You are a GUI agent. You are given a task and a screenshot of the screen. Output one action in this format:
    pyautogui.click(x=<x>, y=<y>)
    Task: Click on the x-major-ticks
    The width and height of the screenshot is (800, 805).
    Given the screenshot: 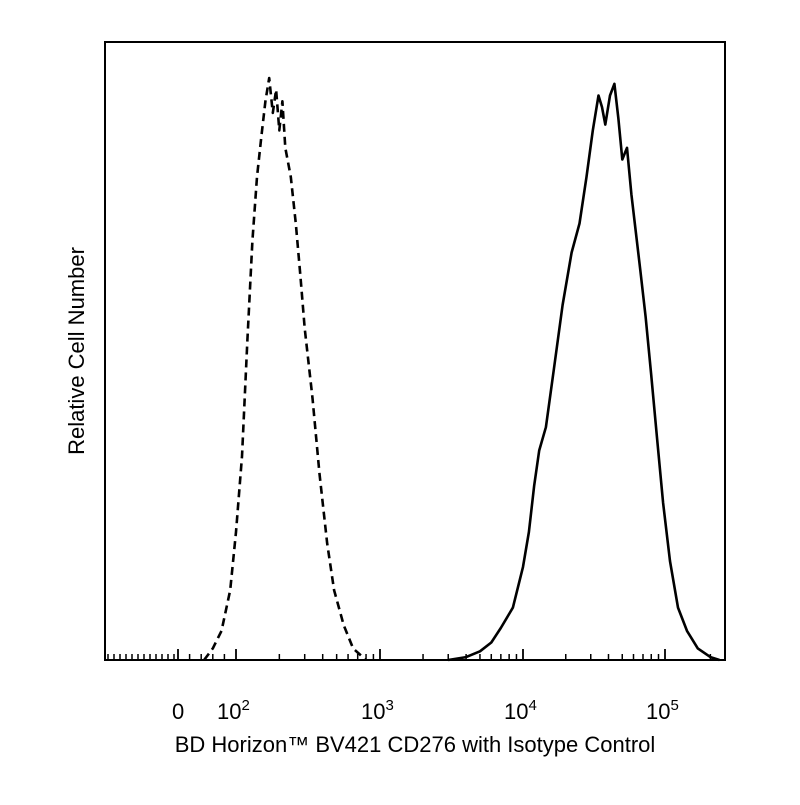 What is the action you would take?
    pyautogui.click(x=421, y=654)
    